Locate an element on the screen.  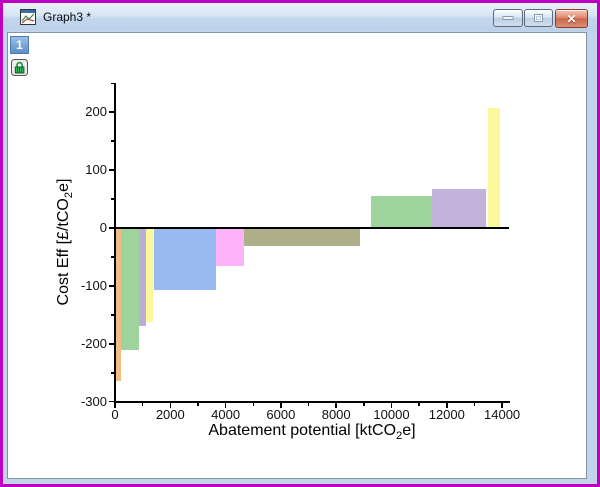
x-tick-label: 4000 is located at coordinates (226, 414).